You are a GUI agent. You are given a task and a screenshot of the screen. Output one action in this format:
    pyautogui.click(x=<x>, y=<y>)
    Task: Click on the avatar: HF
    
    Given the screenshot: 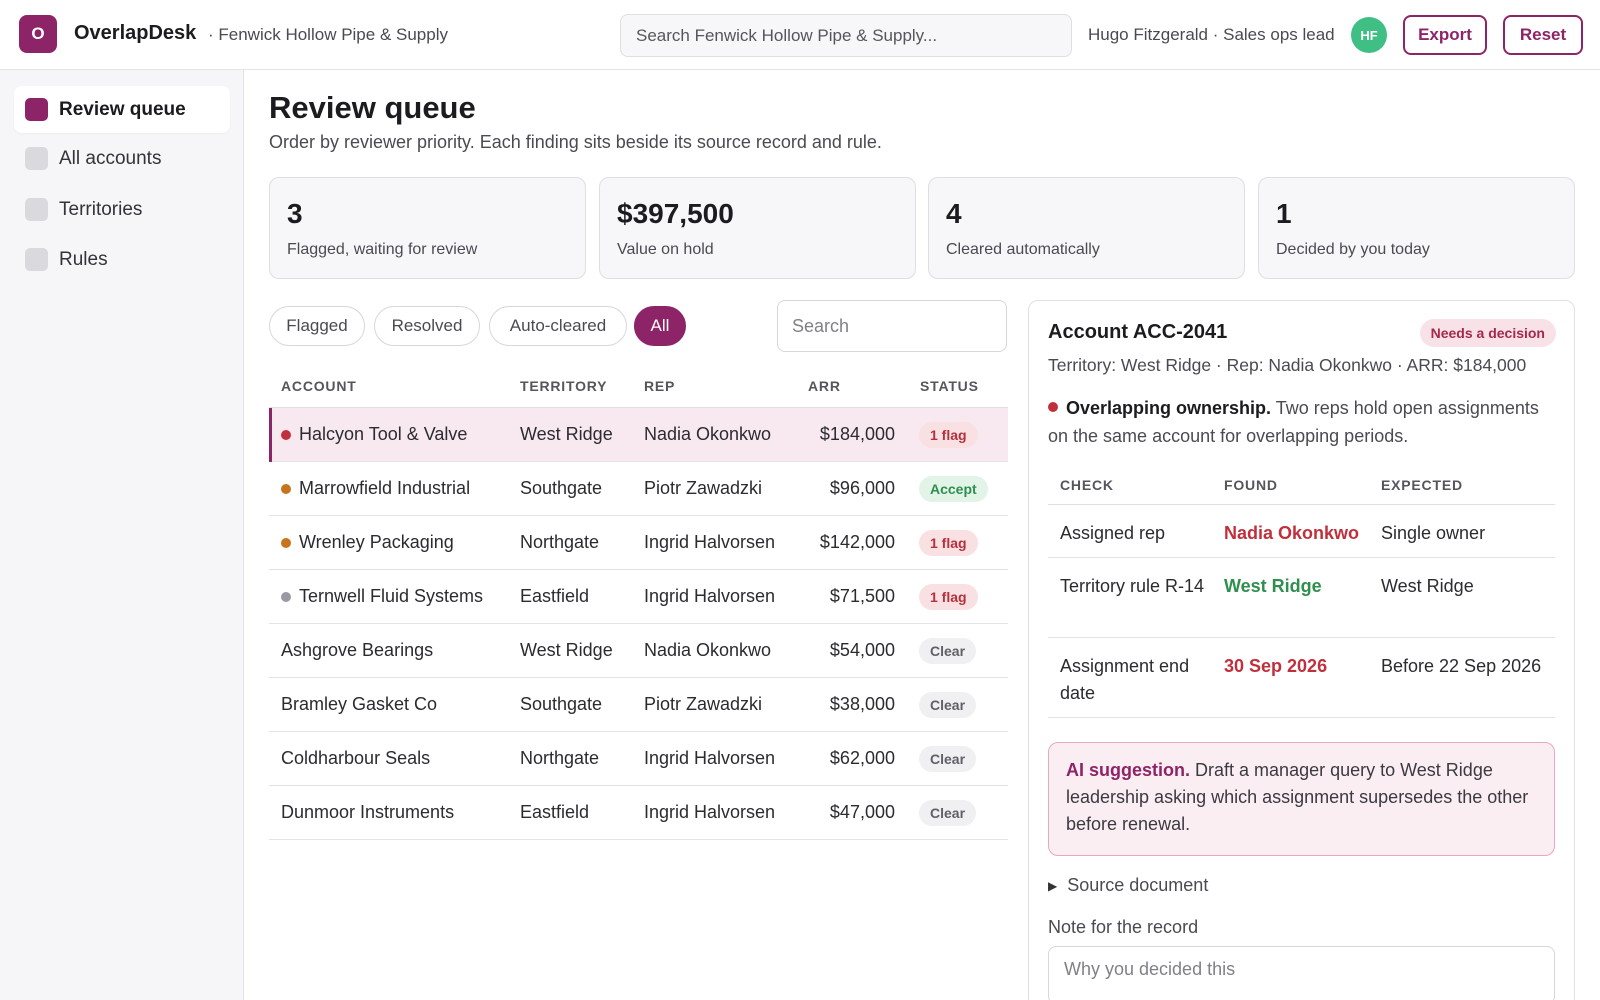 What is the action you would take?
    pyautogui.click(x=1369, y=35)
    